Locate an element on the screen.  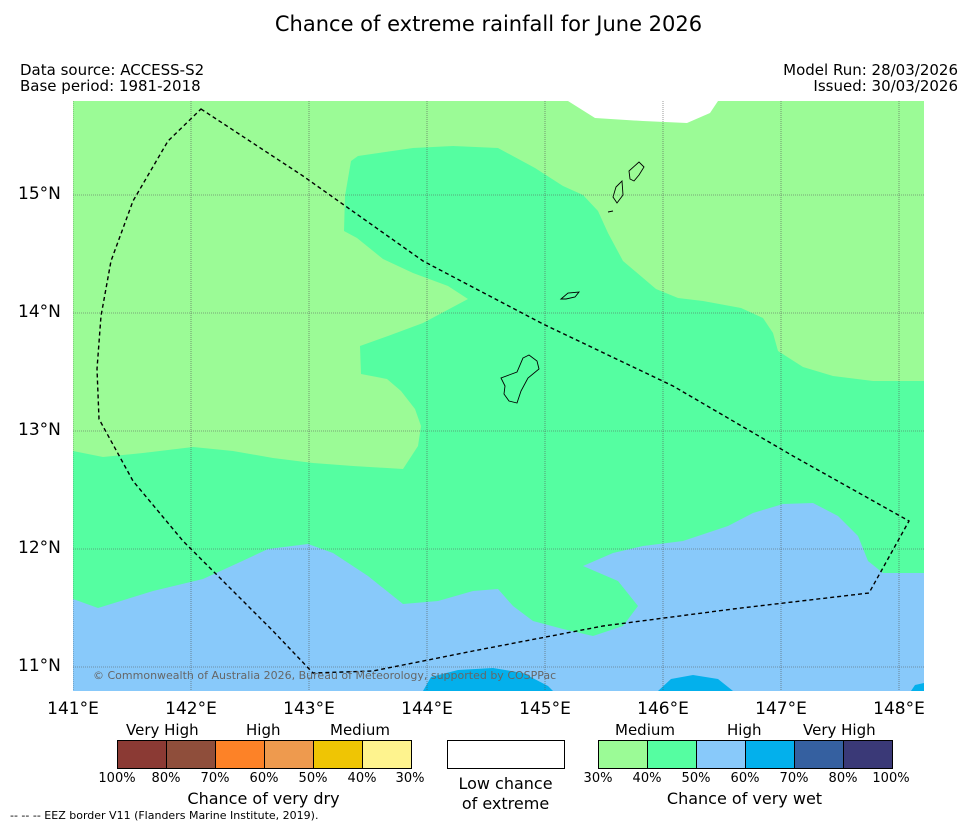
island-aguijan is located at coordinates (610, 211).